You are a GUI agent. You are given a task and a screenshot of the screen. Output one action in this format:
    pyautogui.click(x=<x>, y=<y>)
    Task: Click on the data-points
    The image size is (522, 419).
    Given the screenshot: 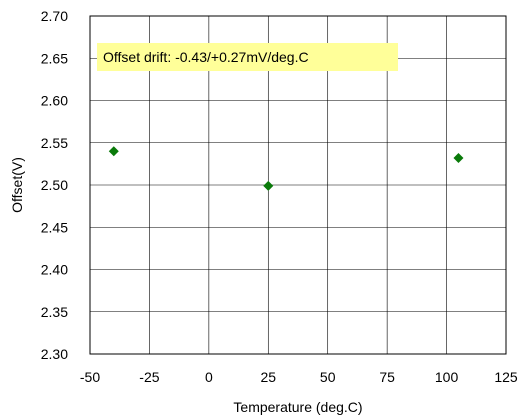 What is the action you would take?
    pyautogui.click(x=286, y=168)
    